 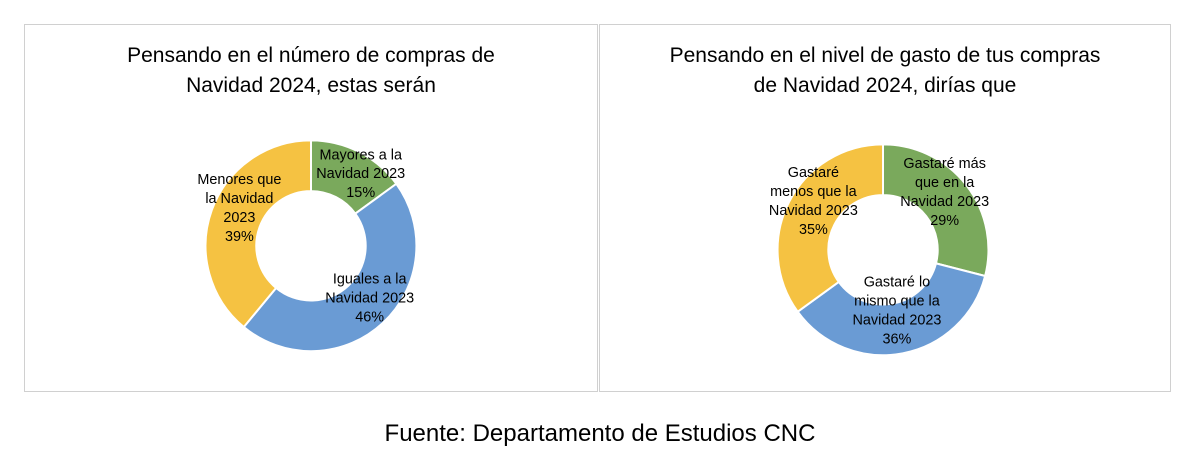 What do you see at coordinates (813, 201) in the screenshot?
I see `slice-data-label: Gastaré menos que la Navidad 2023 35%` at bounding box center [813, 201].